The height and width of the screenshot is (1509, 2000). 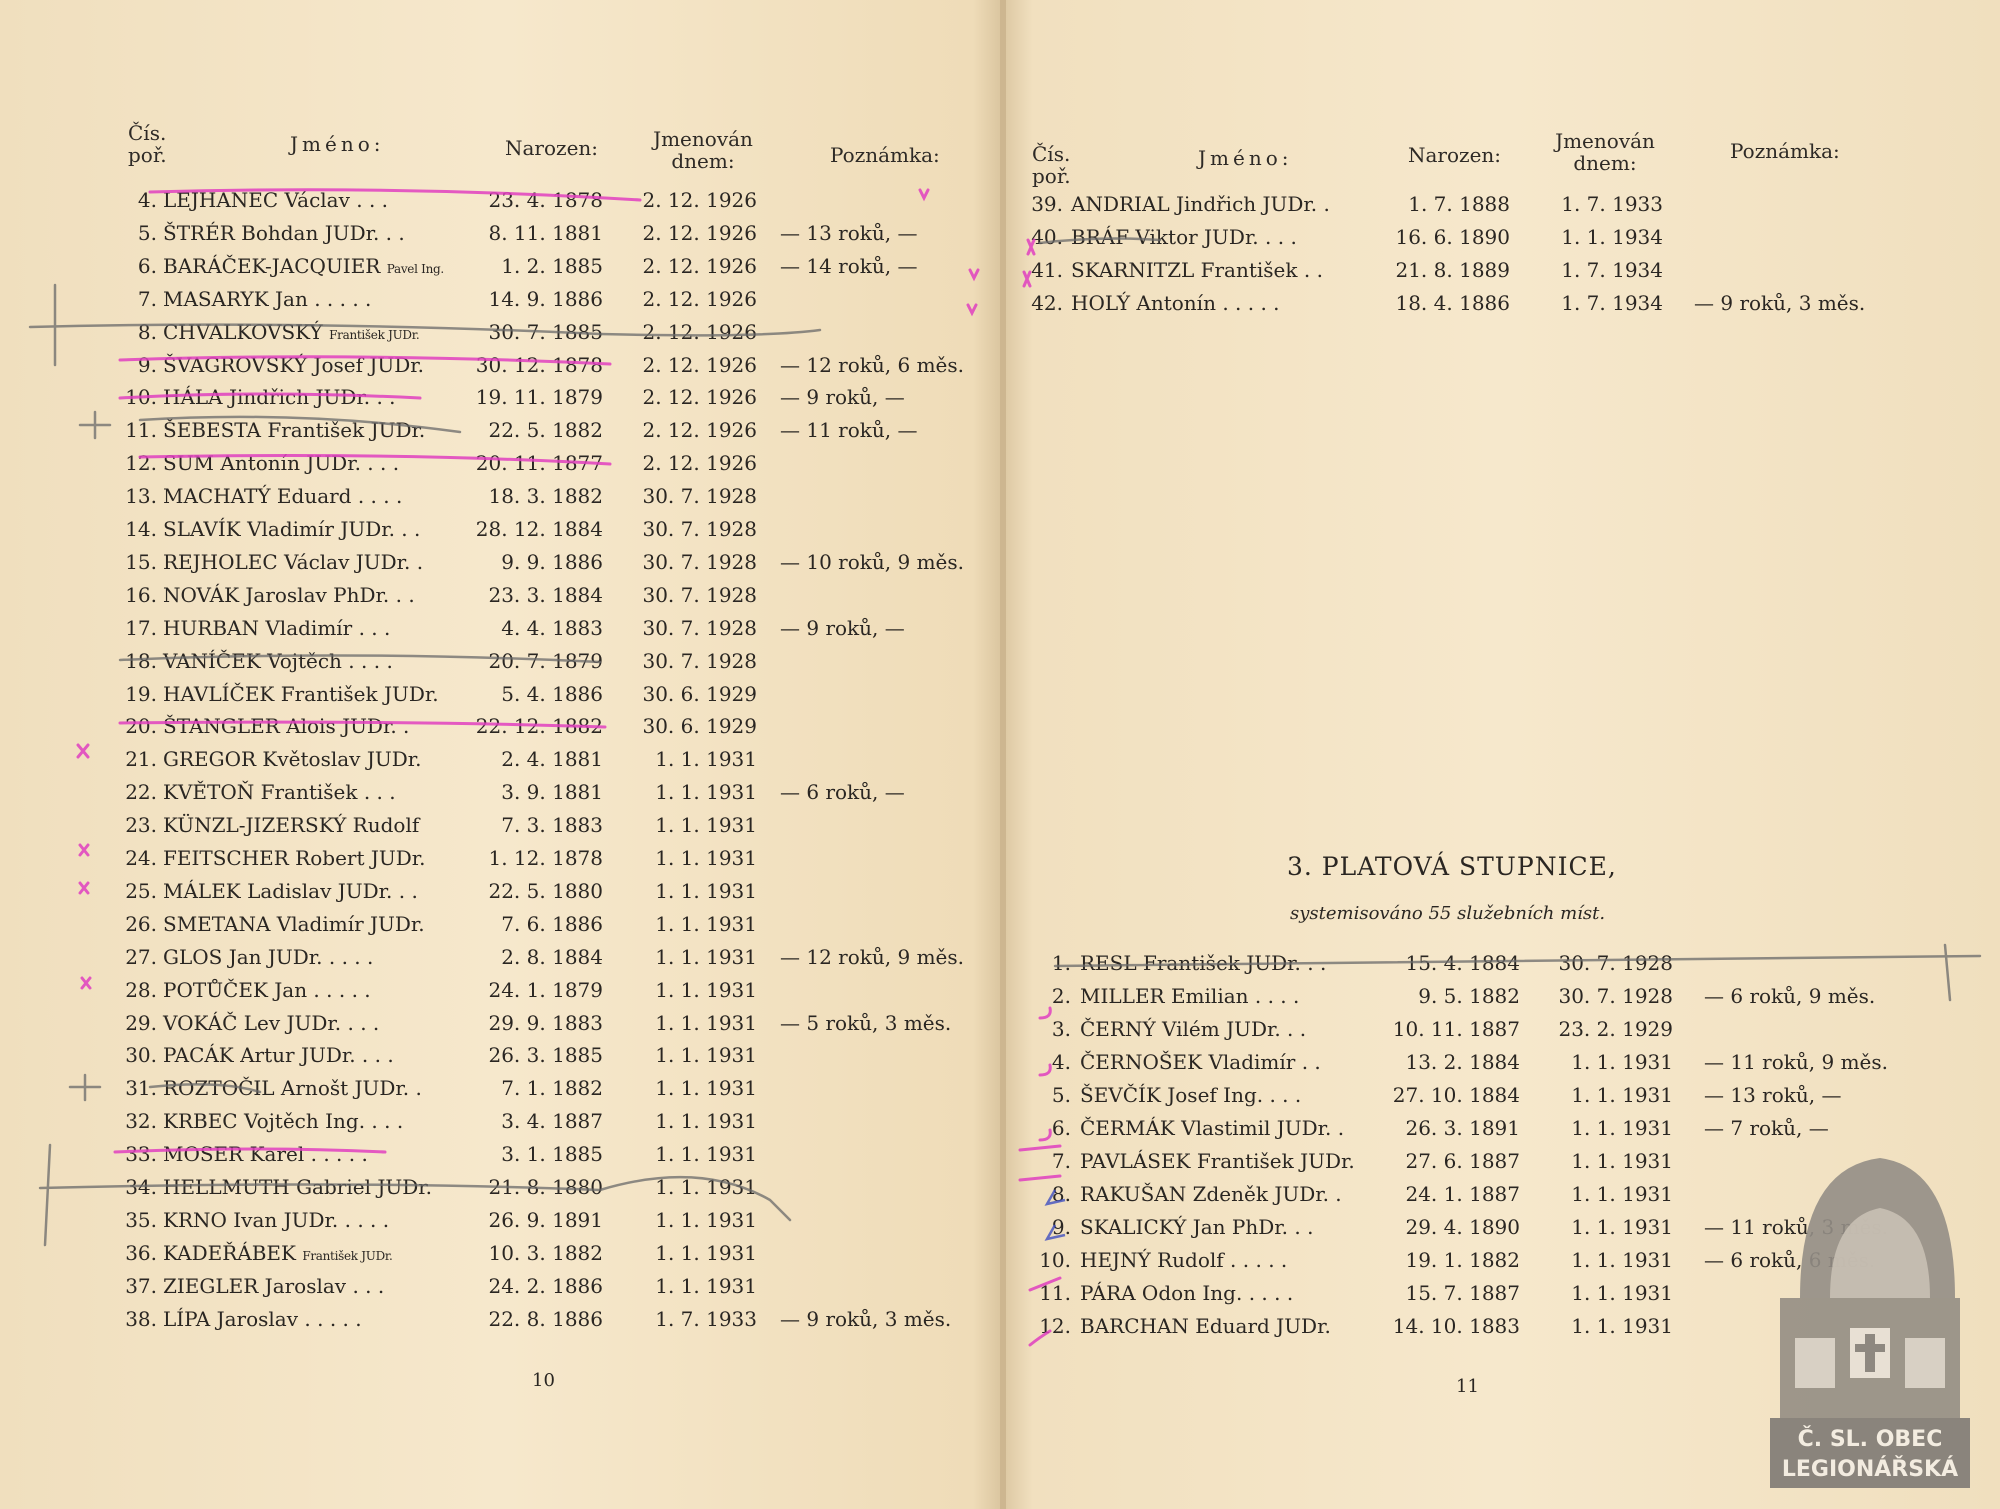 What do you see at coordinates (141, 529) in the screenshot?
I see `row-number: 14.` at bounding box center [141, 529].